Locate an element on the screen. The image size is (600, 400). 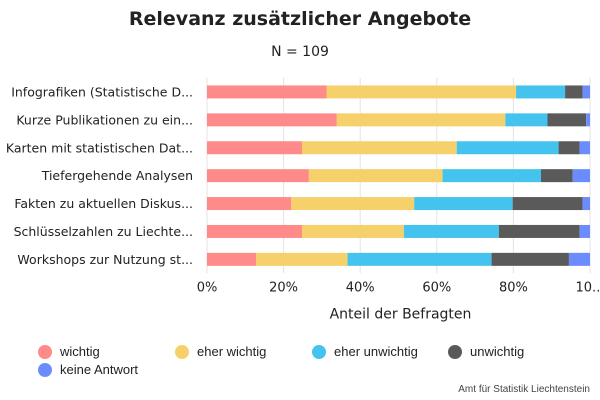
legend-item: unwichtig is located at coordinates (486, 351).